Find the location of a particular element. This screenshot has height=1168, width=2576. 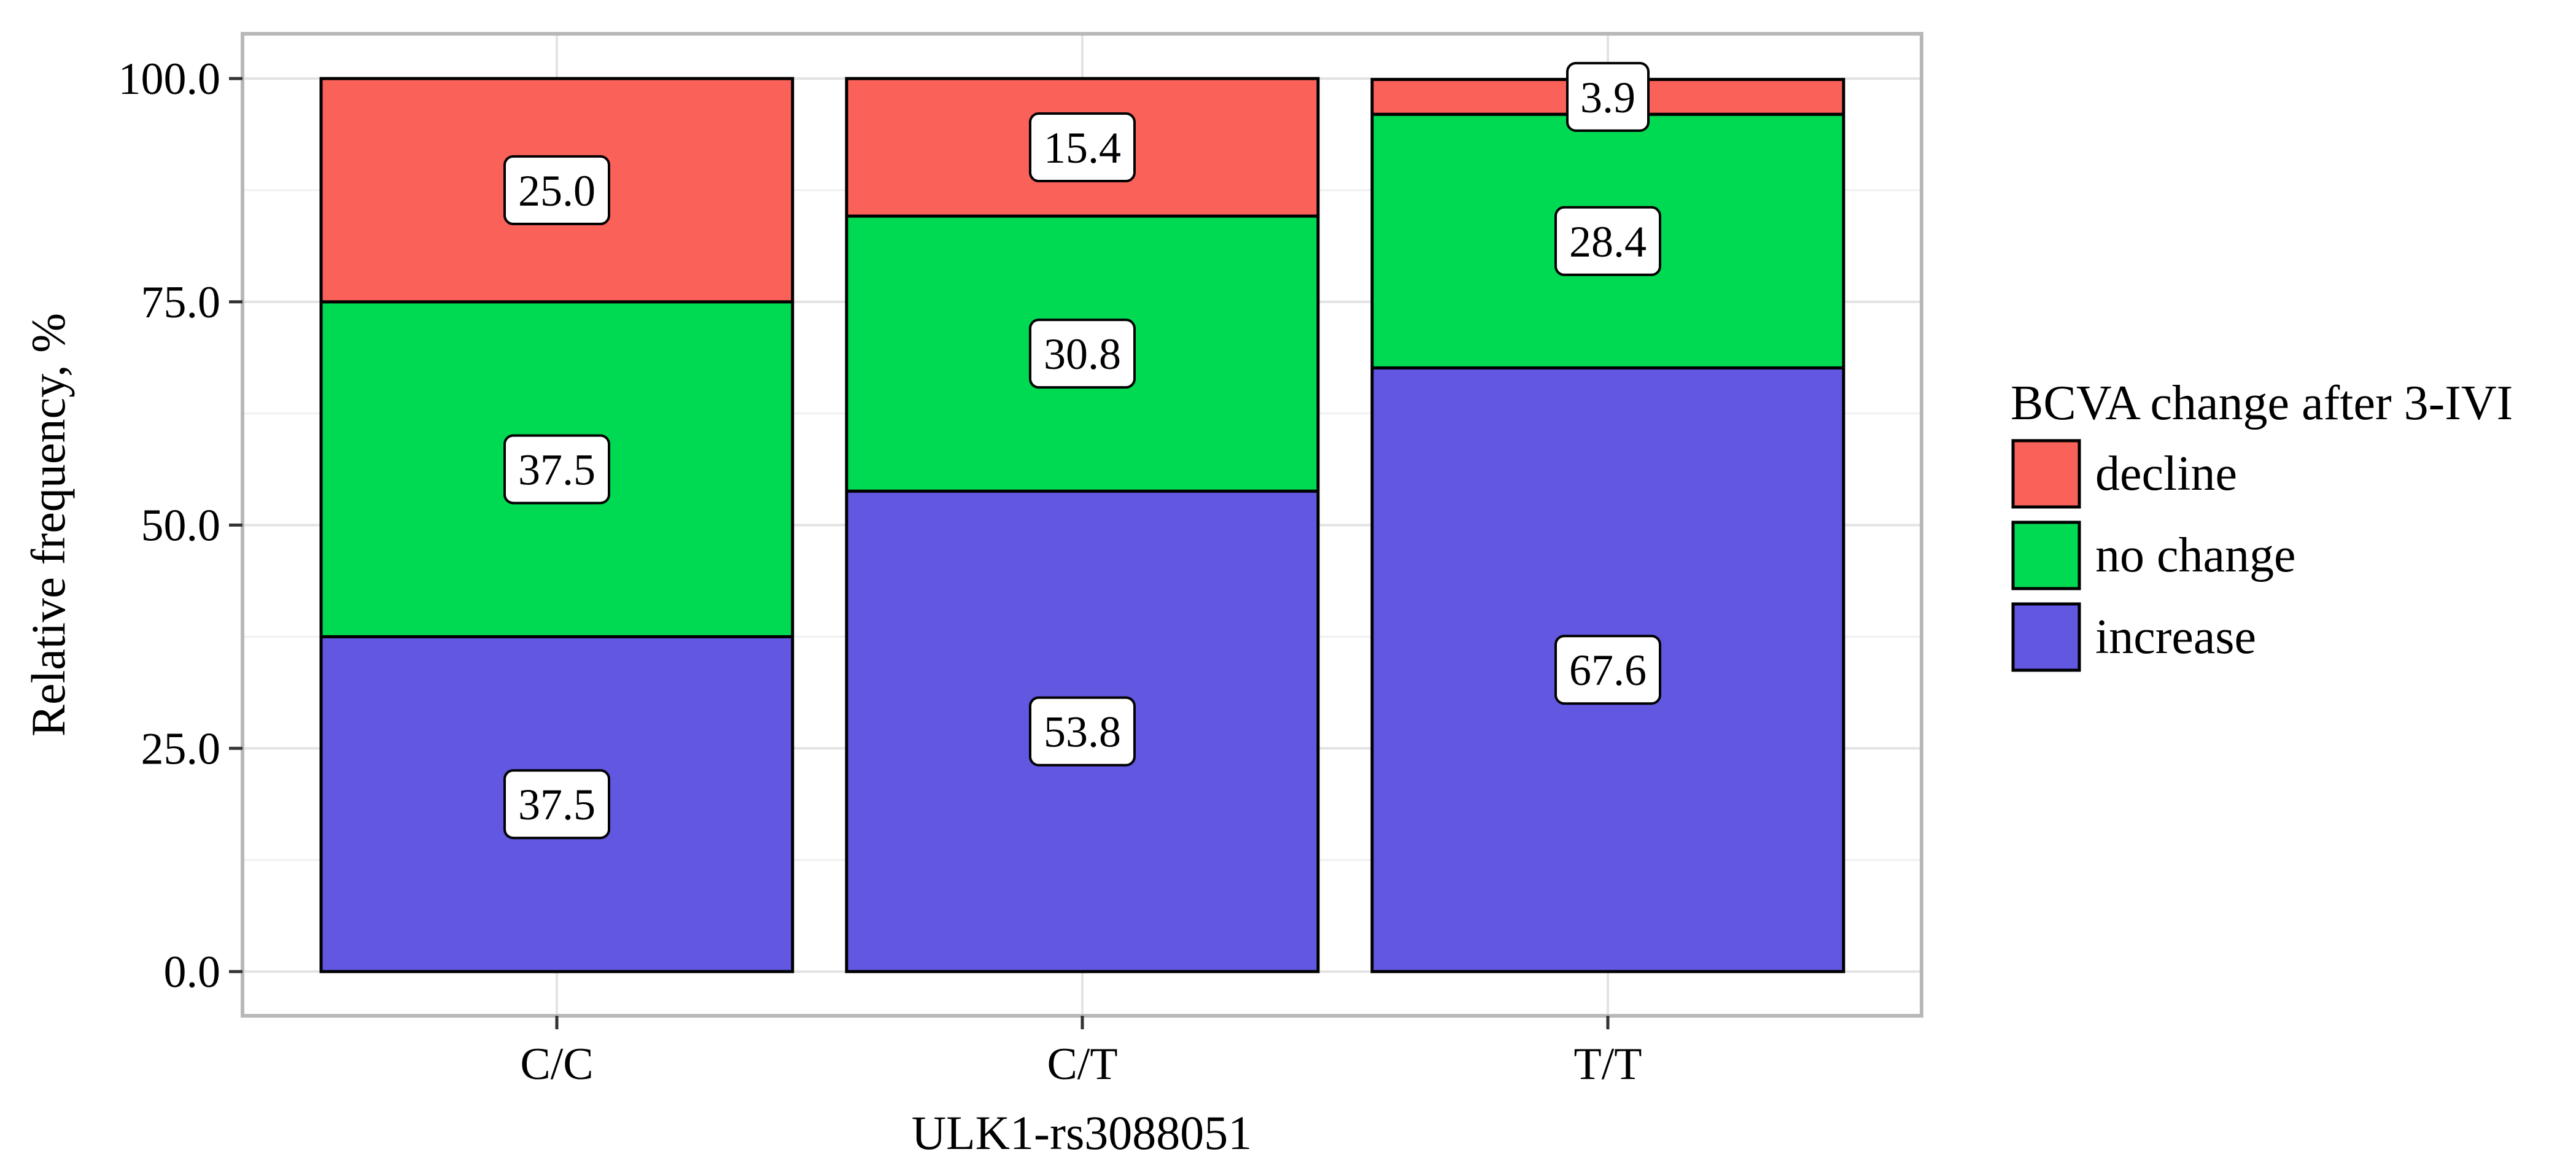

x-tick-label: C/C is located at coordinates (556, 1064).